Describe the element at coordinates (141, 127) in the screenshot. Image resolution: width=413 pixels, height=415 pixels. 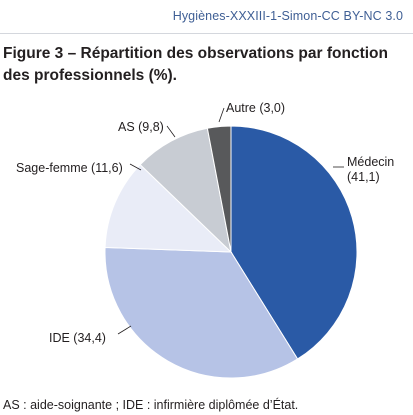
I see `slice-label-as: AS (9,8)` at that location.